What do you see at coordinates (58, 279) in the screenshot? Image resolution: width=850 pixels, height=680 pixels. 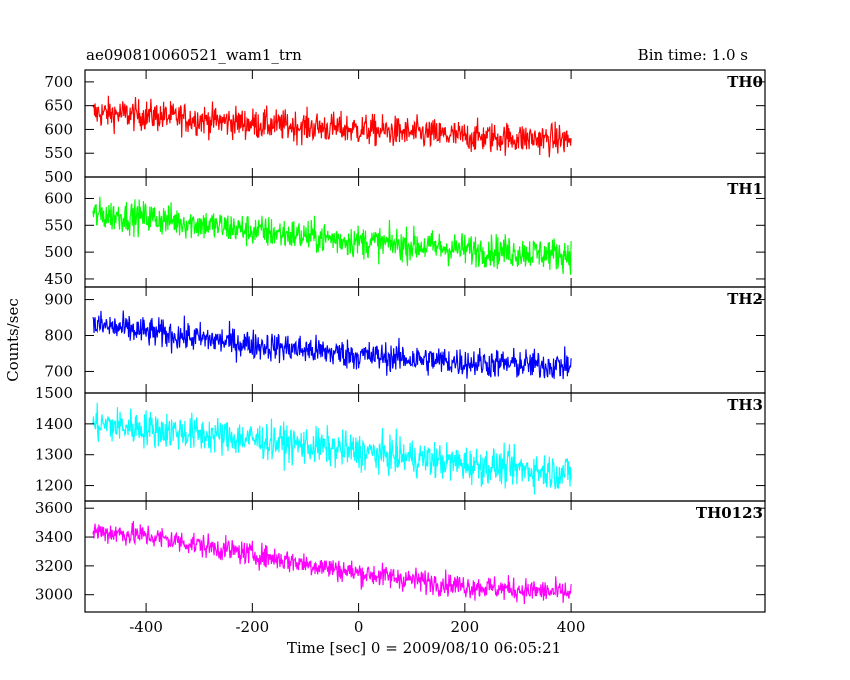 I see `y-tick-label: 450` at bounding box center [58, 279].